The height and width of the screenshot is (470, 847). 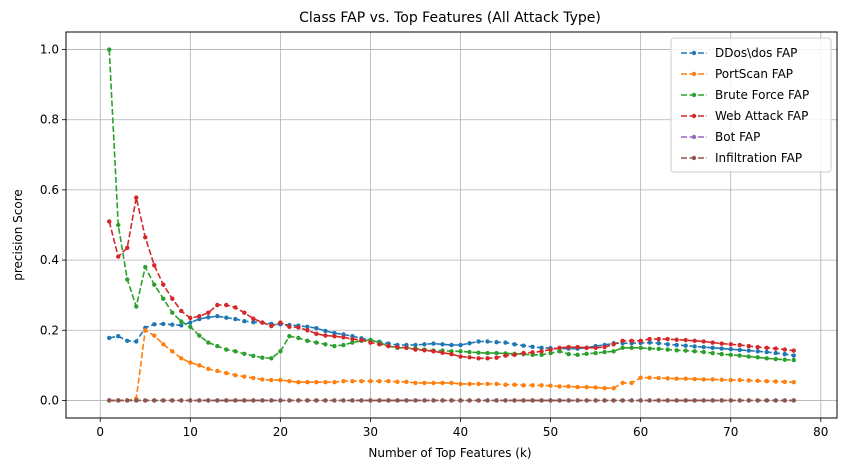 I want to click on y-tick-label: 1.0, so click(x=49, y=50).